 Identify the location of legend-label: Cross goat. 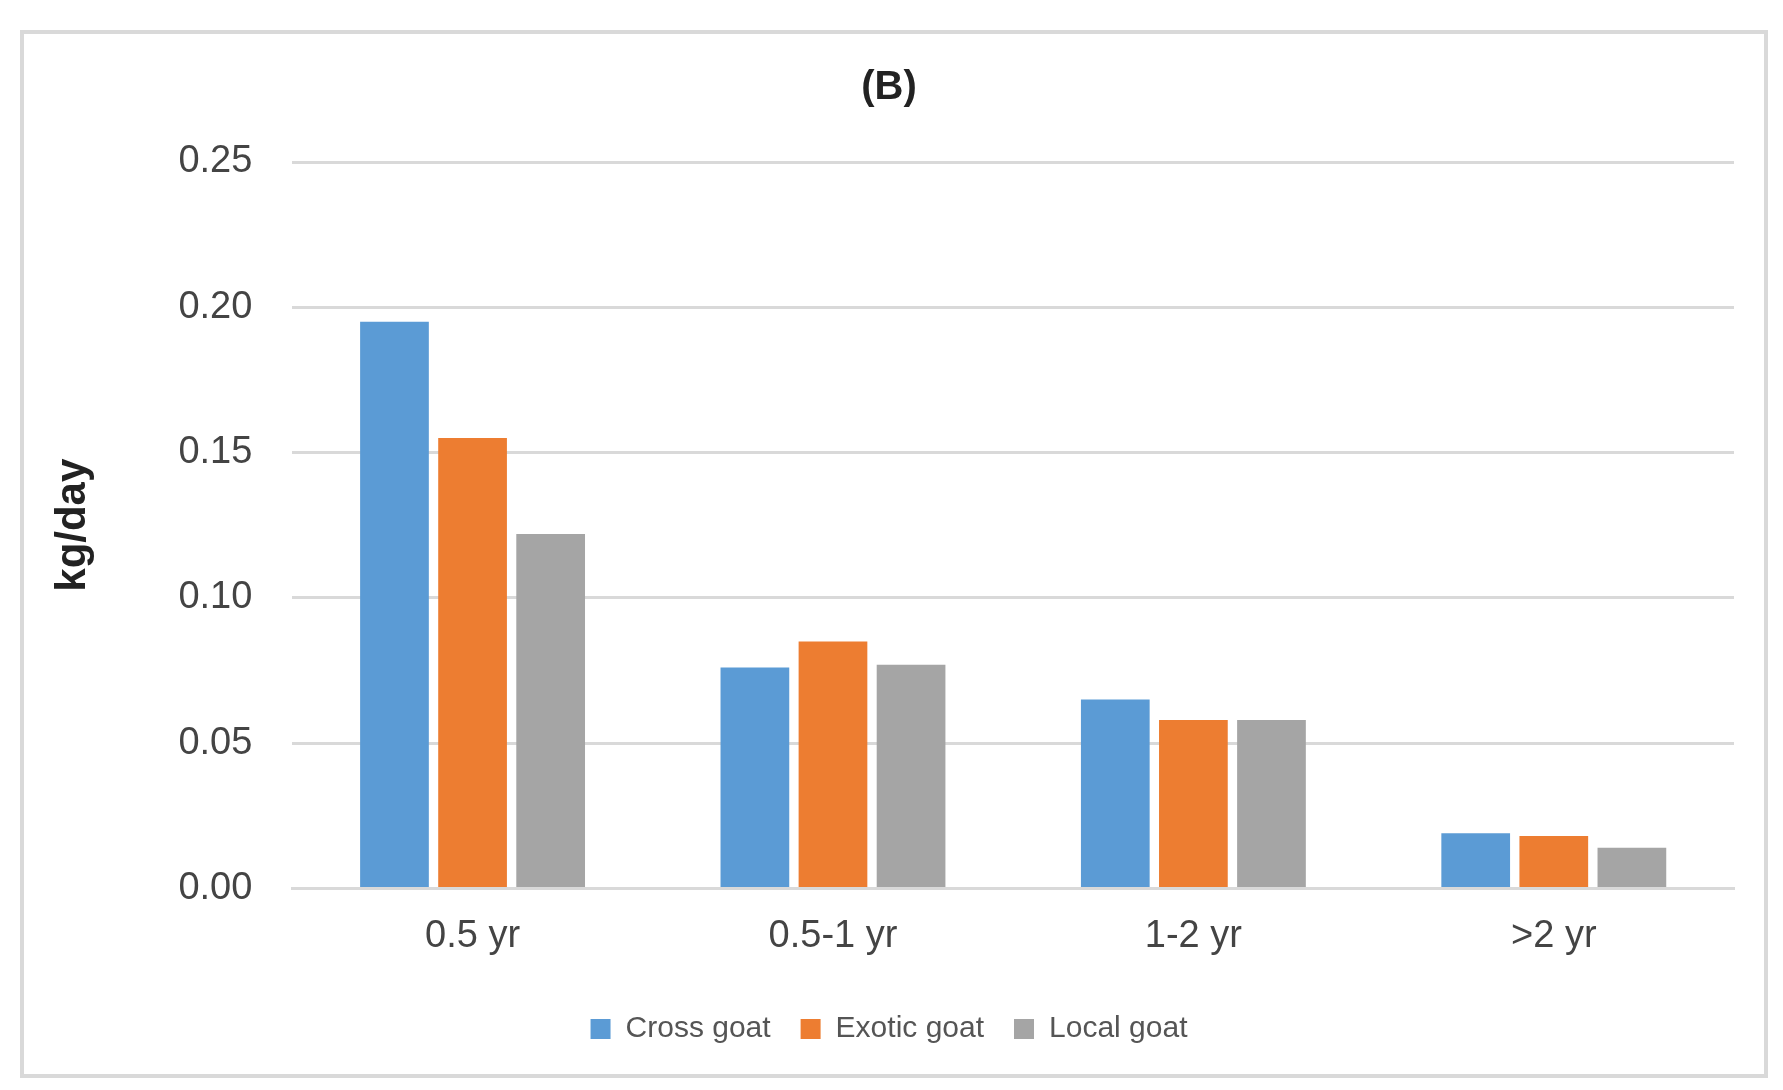
(698, 1027).